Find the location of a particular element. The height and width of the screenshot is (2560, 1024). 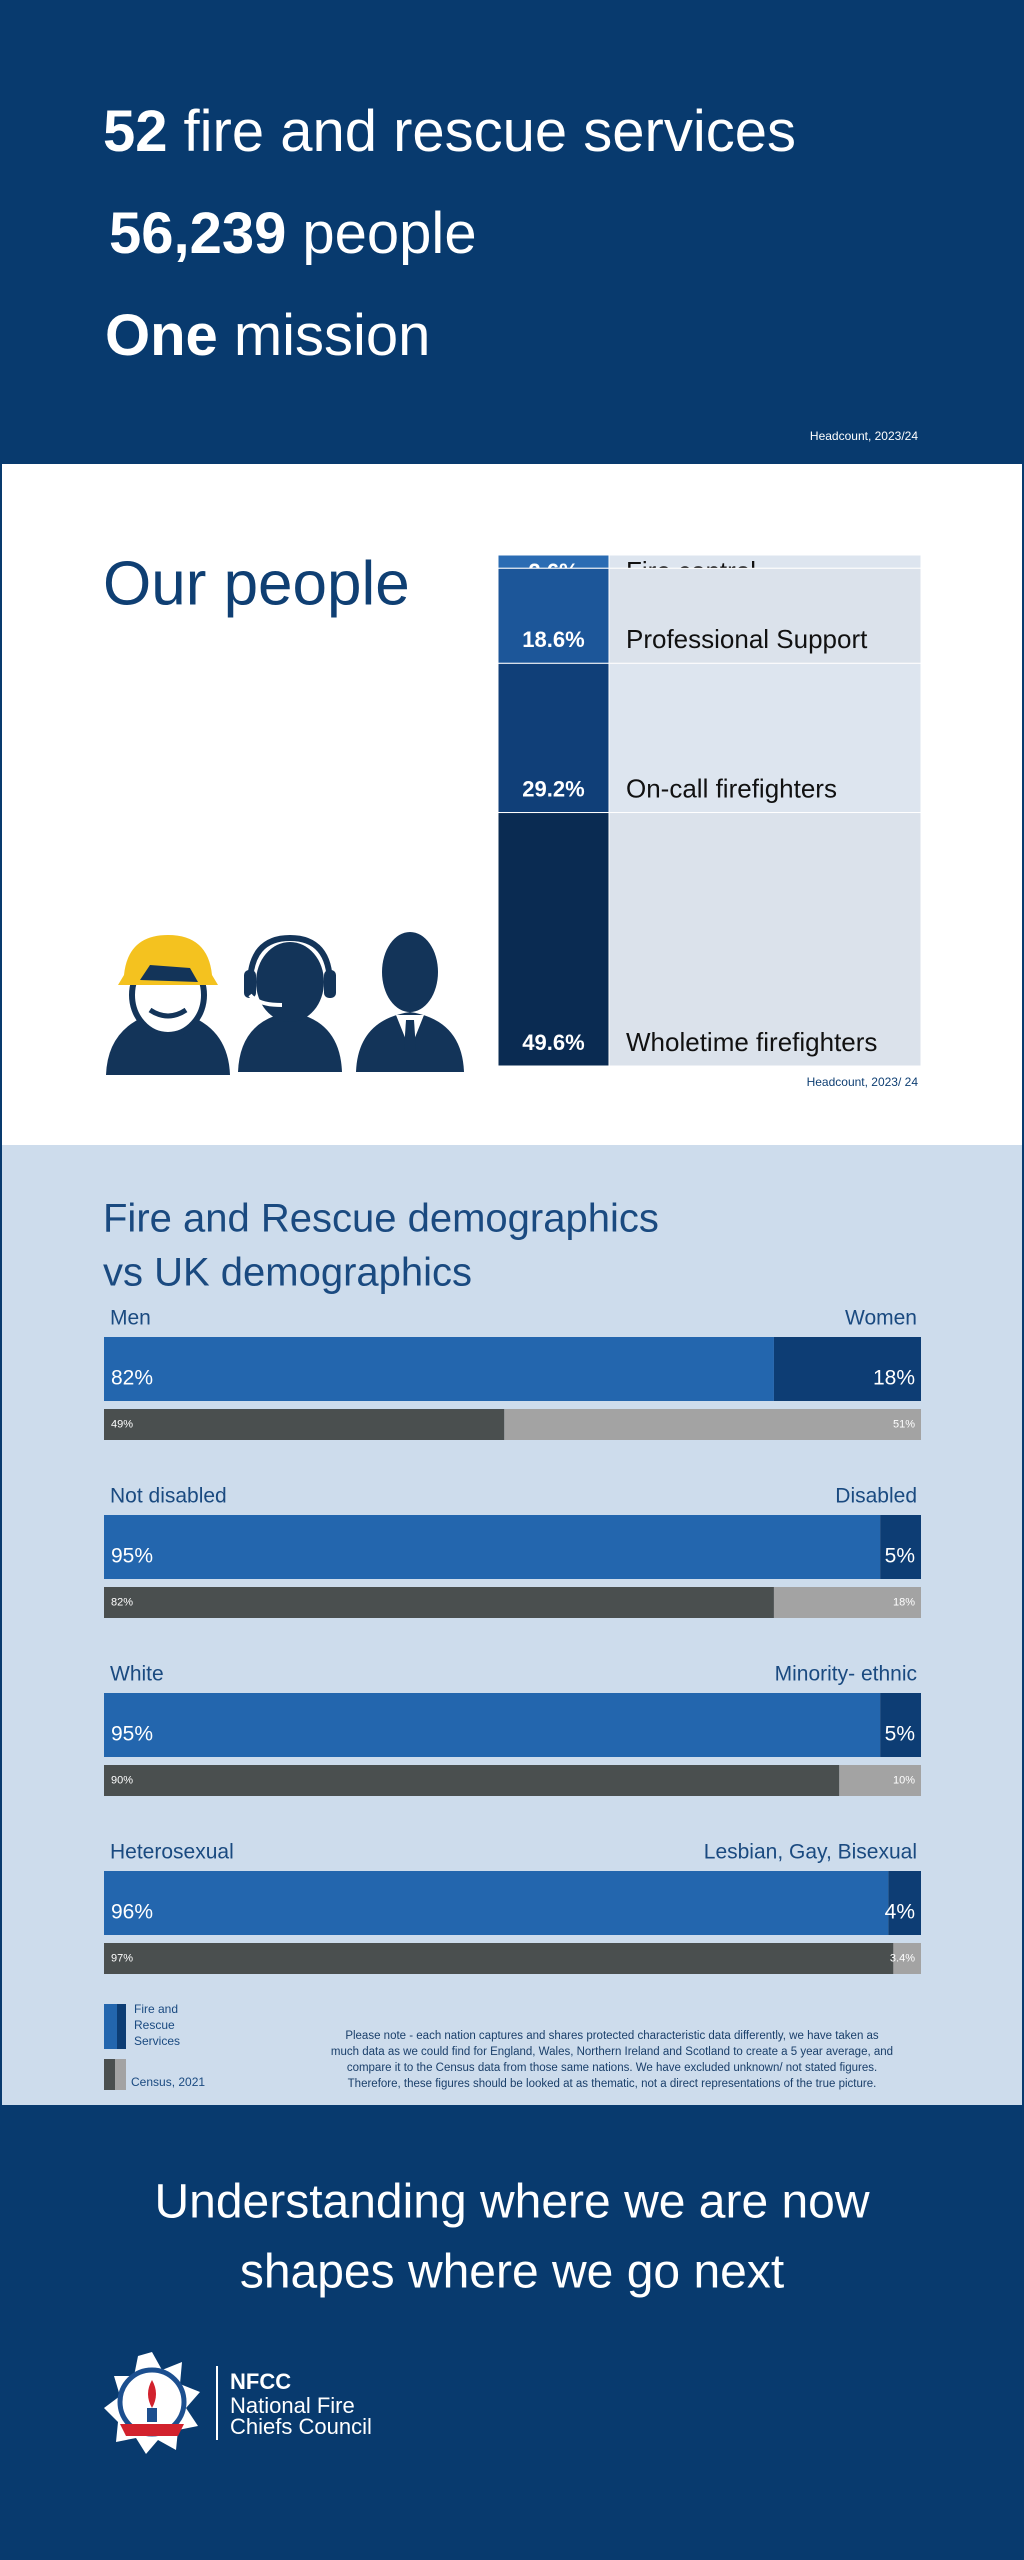

census-value-label: 97% is located at coordinates (122, 1958).